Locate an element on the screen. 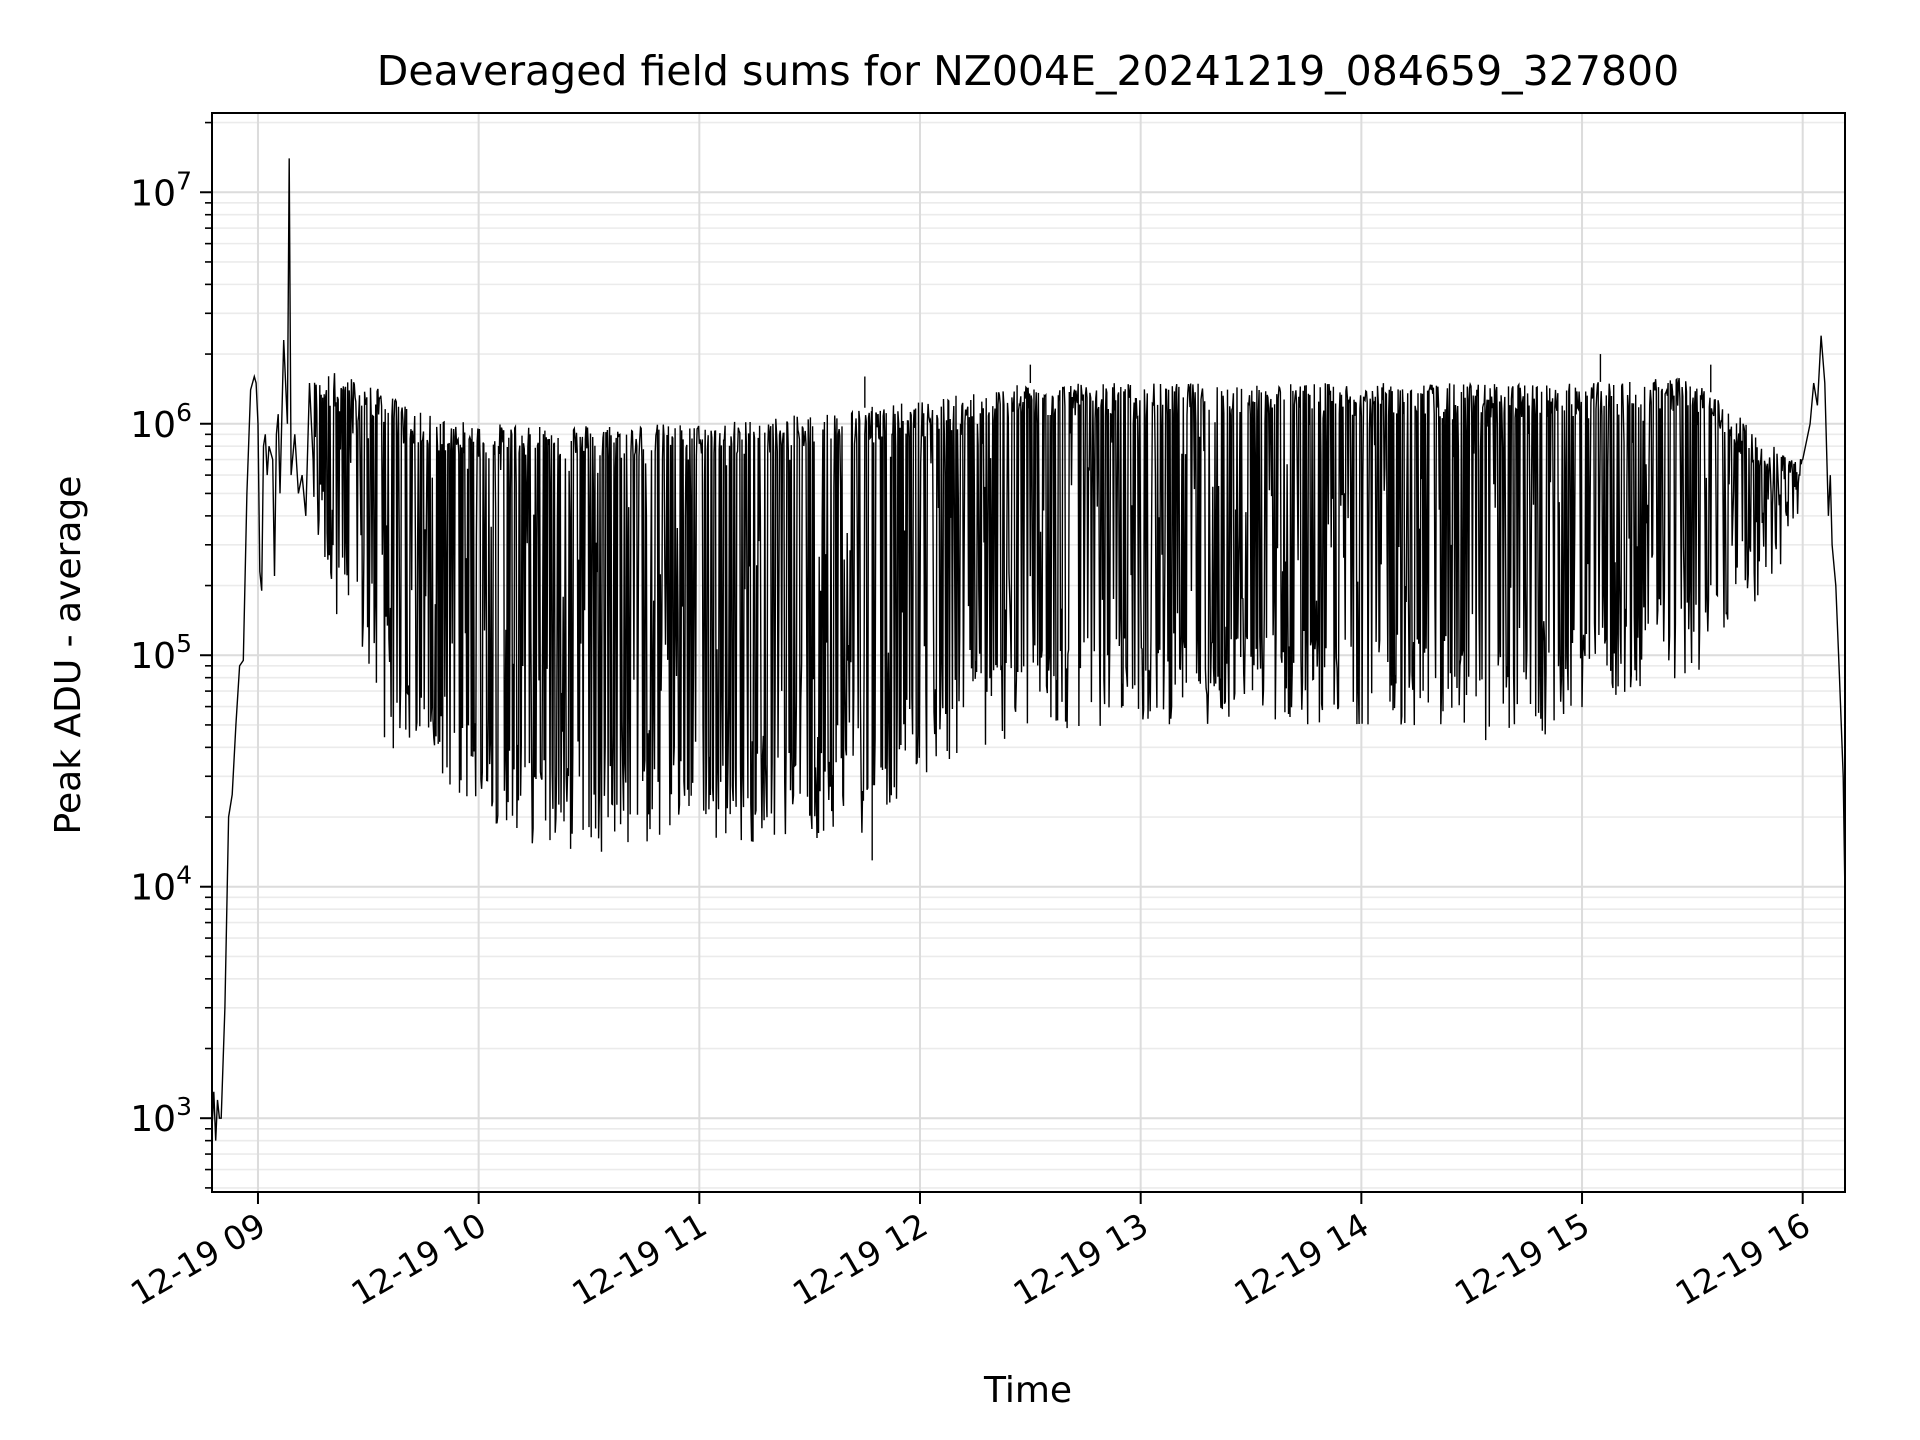 The height and width of the screenshot is (1440, 1920). y-tick-label: 10⁴ is located at coordinates (161, 885).